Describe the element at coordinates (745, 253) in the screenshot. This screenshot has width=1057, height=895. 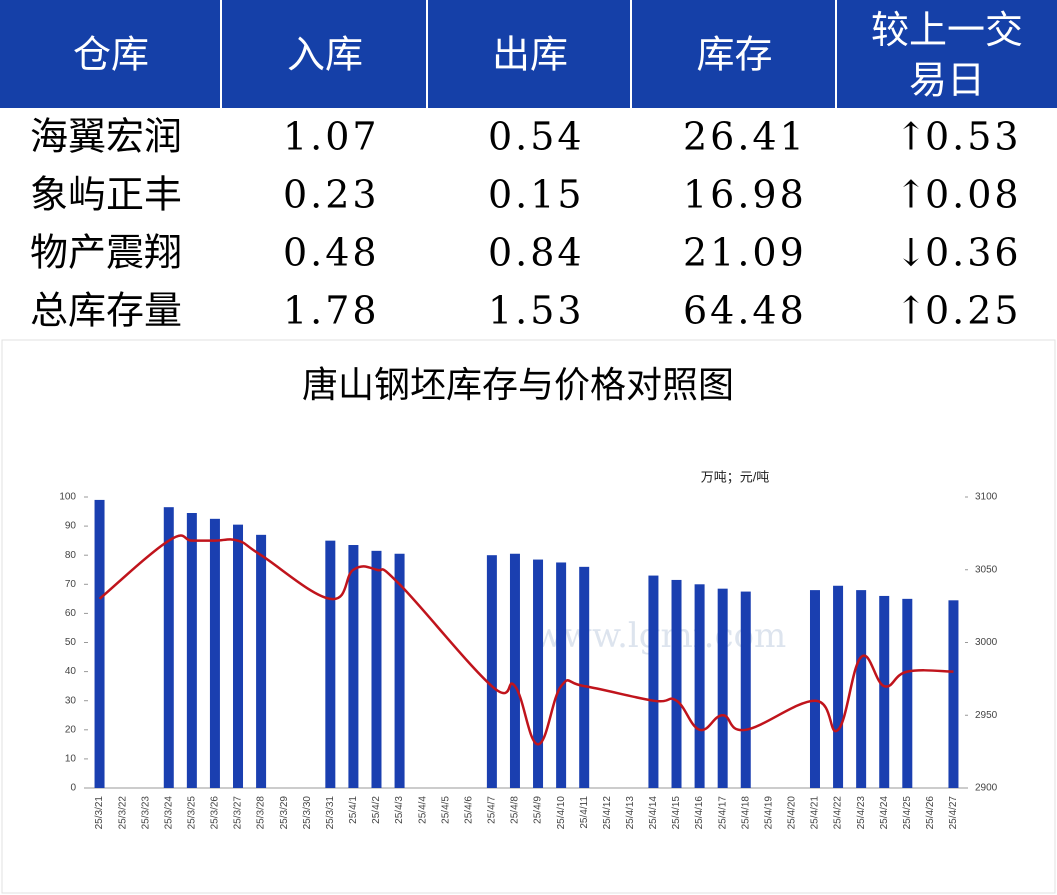
I see `cell: 21.09` at that location.